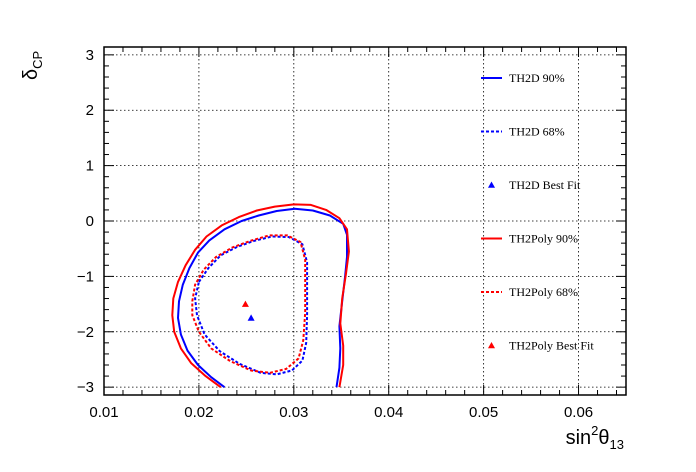 The image size is (696, 472). Describe the element at coordinates (90, 110) in the screenshot. I see `y-tick-label: 2` at that location.